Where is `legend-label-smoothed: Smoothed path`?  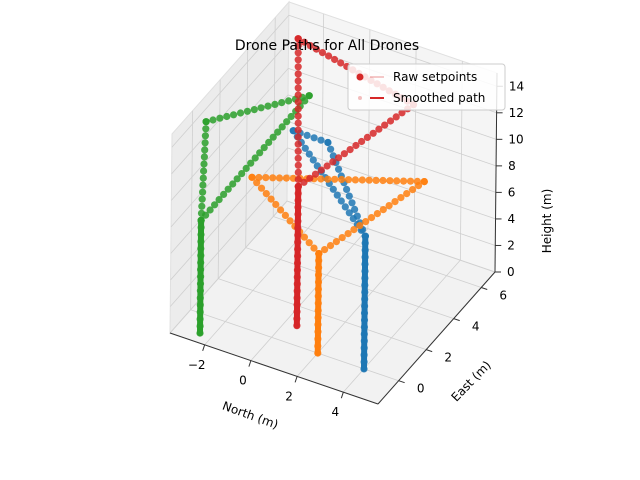
legend-label-smoothed: Smoothed path is located at coordinates (439, 98).